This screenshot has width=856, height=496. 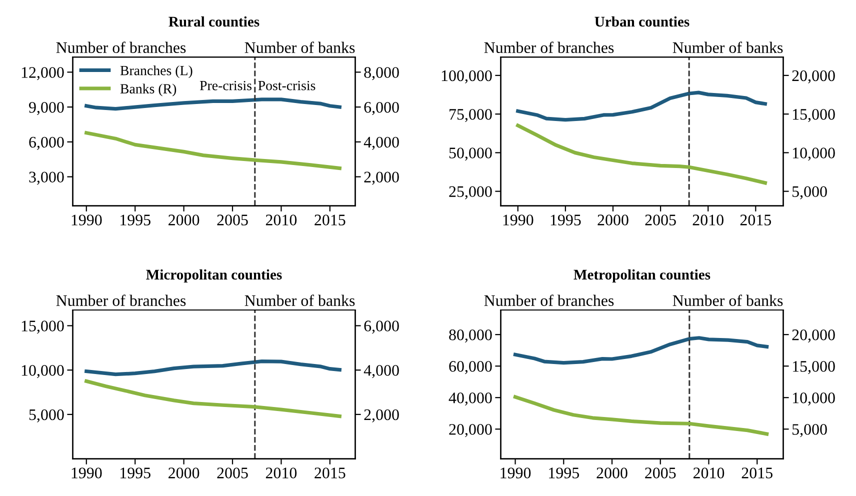 I want to click on chart-title: Rural counties, so click(x=214, y=21).